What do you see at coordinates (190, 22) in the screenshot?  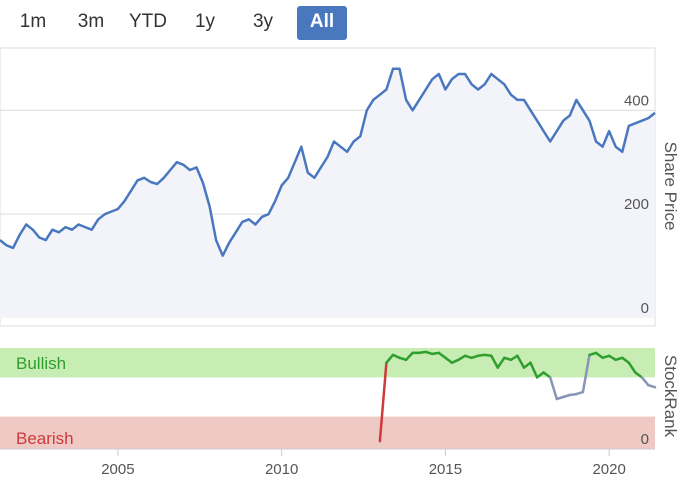 I see `range-selector: 1m 3m YTD 1y 3y All` at bounding box center [190, 22].